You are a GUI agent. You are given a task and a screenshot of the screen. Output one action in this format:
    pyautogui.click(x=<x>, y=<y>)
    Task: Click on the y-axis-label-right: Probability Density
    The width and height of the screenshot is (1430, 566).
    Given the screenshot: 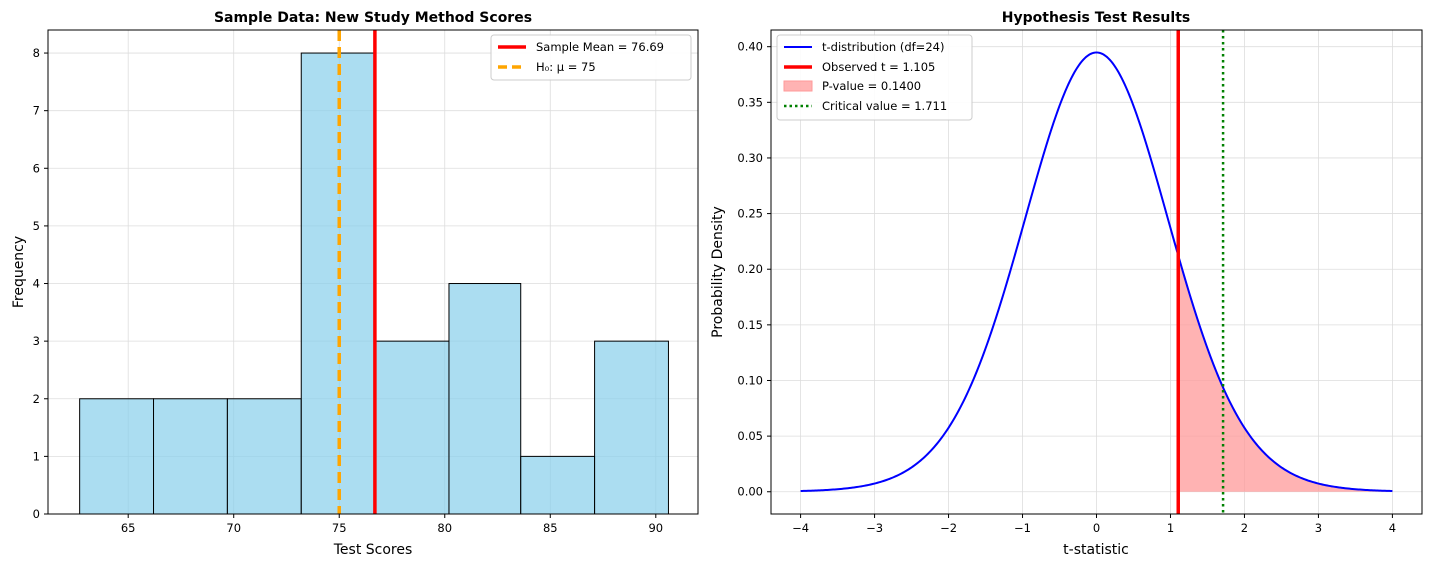 What is the action you would take?
    pyautogui.click(x=718, y=272)
    